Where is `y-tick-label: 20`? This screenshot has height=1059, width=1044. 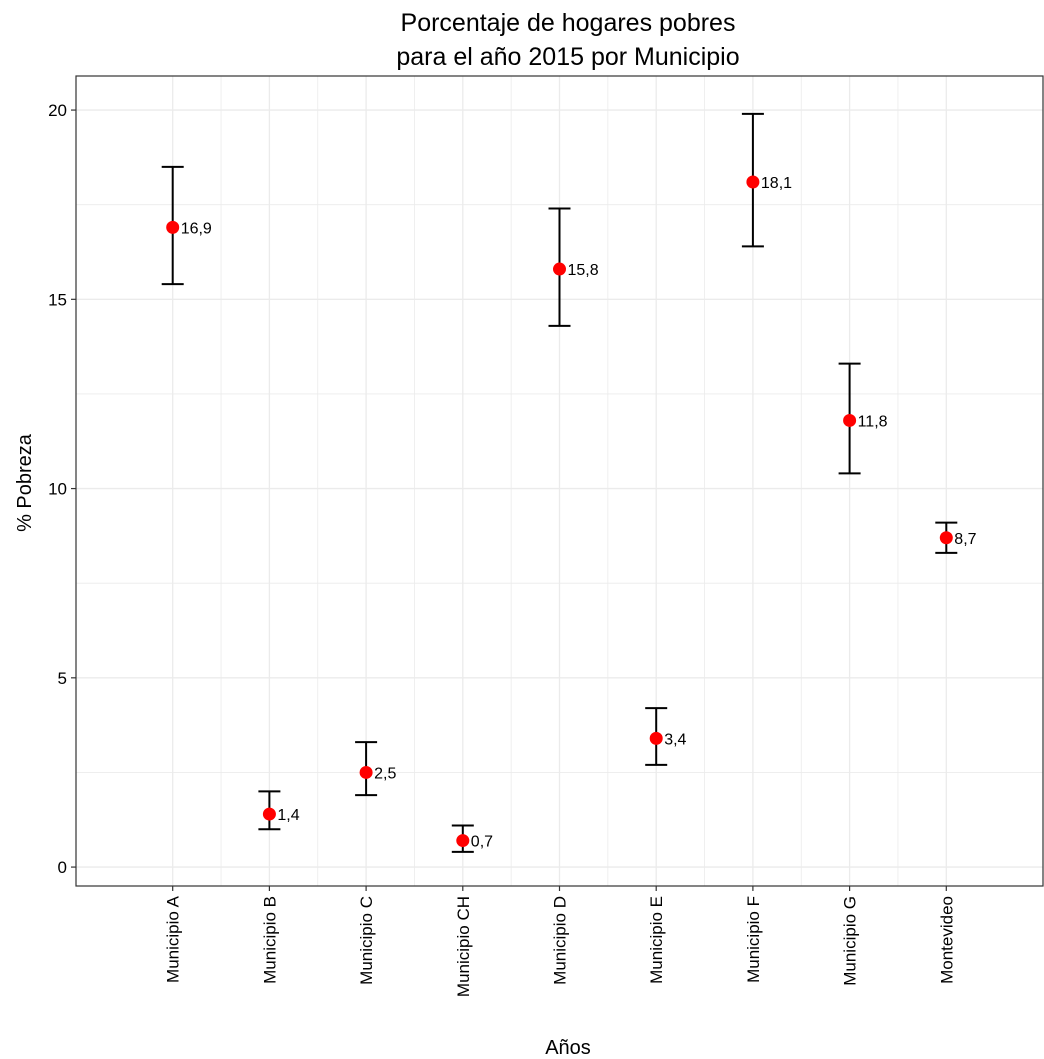 y-tick-label: 20 is located at coordinates (57, 110).